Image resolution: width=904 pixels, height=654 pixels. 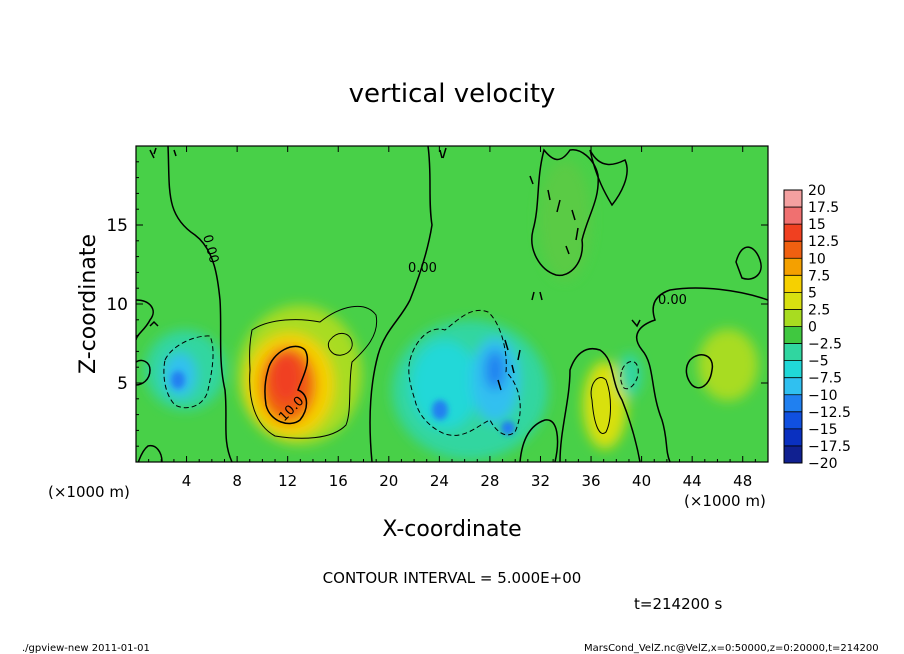 What do you see at coordinates (540, 481) in the screenshot?
I see `x-tick-label: 32` at bounding box center [540, 481].